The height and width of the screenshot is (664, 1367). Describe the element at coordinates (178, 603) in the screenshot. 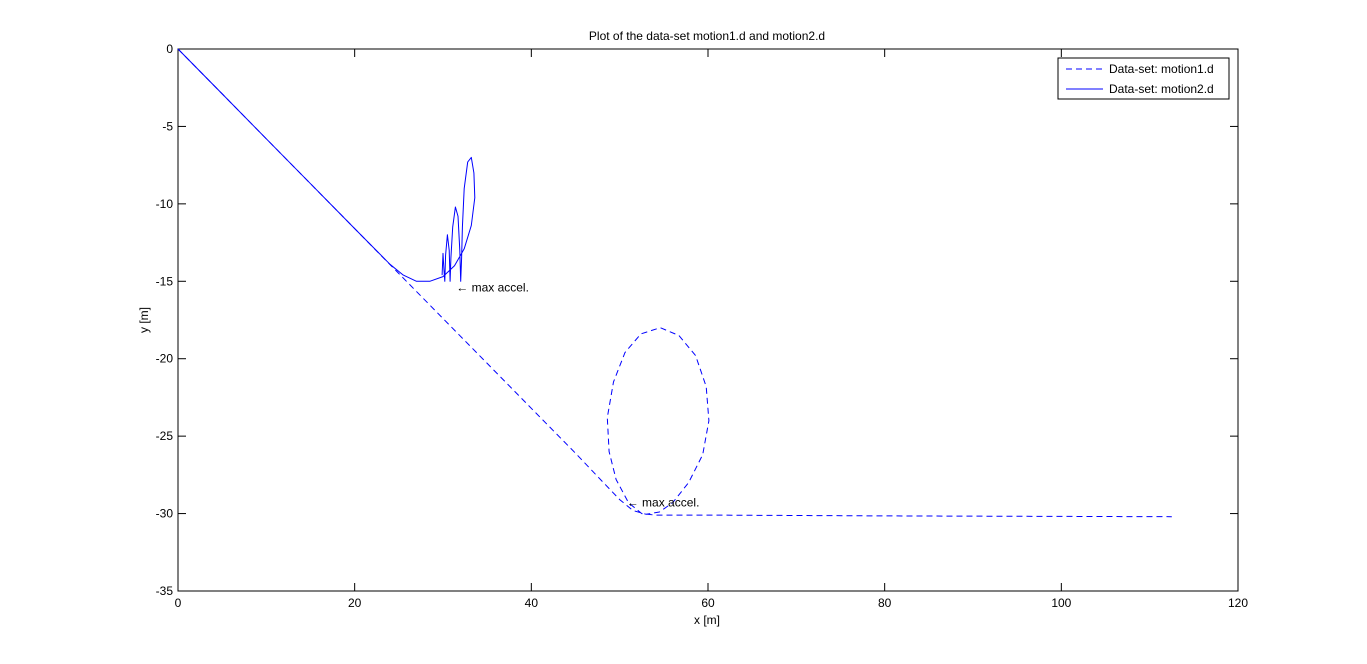

I see `x-tick-label: 0` at that location.